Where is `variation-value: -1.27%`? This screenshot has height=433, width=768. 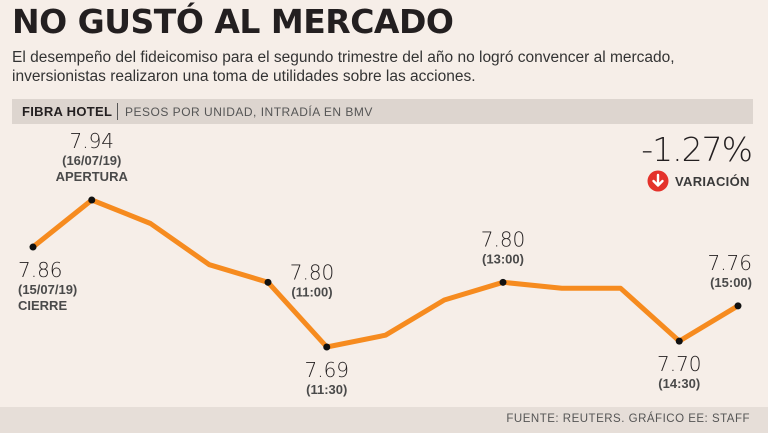 variation-value: -1.27% is located at coordinates (697, 149).